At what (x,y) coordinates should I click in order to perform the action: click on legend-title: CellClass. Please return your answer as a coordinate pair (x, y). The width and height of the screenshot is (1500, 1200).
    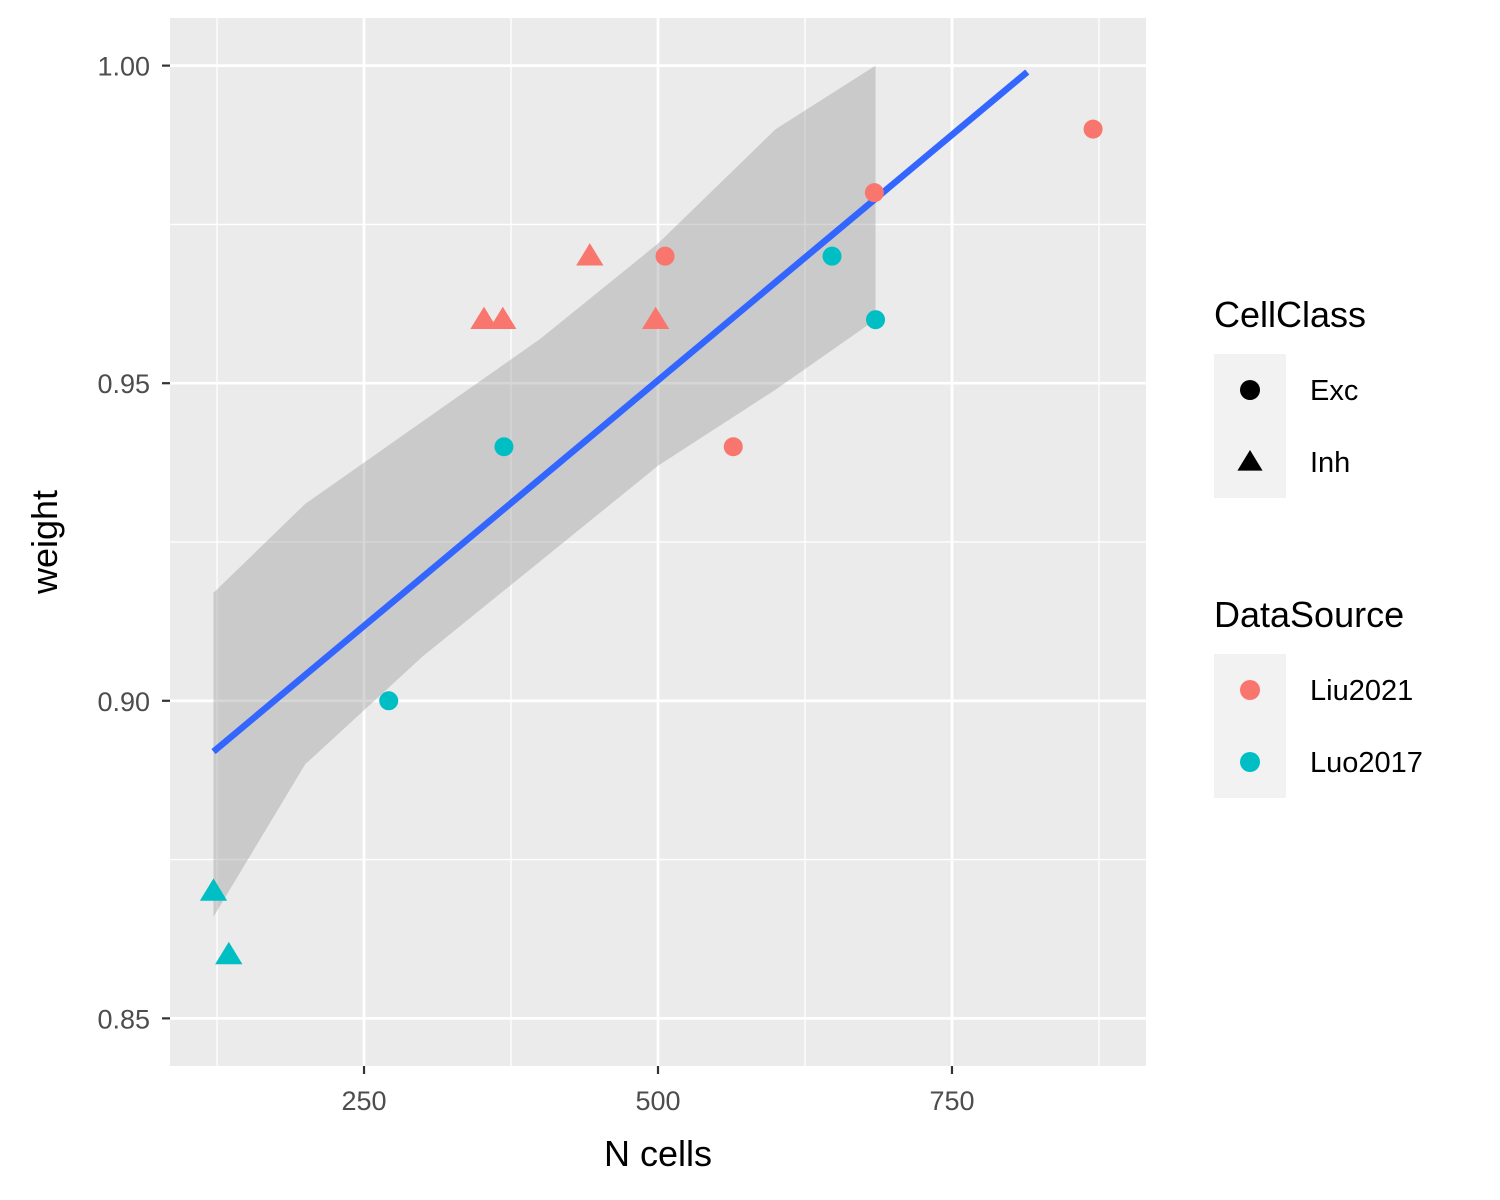
    Looking at the image, I should click on (1290, 314).